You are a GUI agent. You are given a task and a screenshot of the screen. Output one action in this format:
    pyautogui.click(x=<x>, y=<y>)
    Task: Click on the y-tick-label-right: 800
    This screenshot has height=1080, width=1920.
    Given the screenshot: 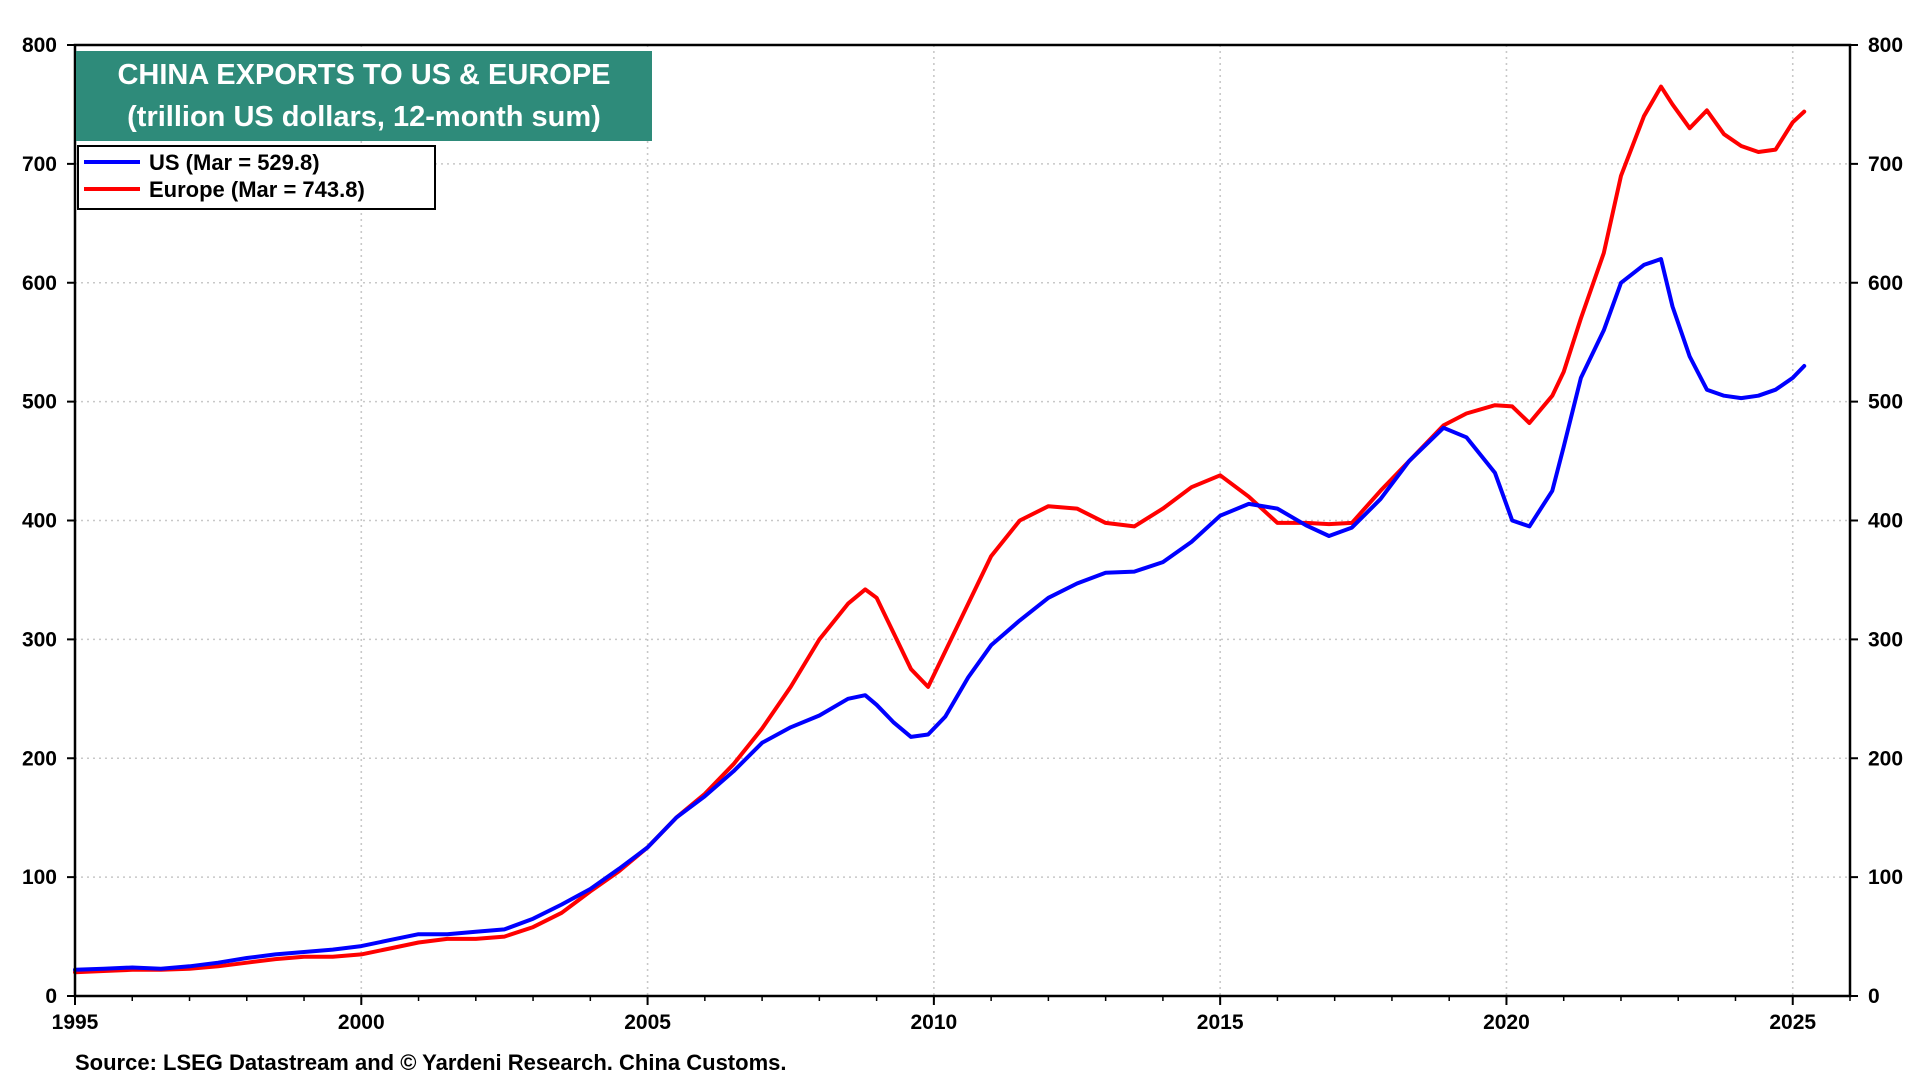 What is the action you would take?
    pyautogui.click(x=1885, y=45)
    